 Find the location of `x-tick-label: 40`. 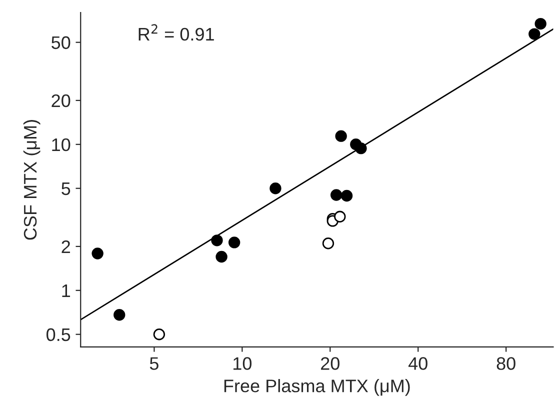

x-tick-label: 40 is located at coordinates (418, 363).